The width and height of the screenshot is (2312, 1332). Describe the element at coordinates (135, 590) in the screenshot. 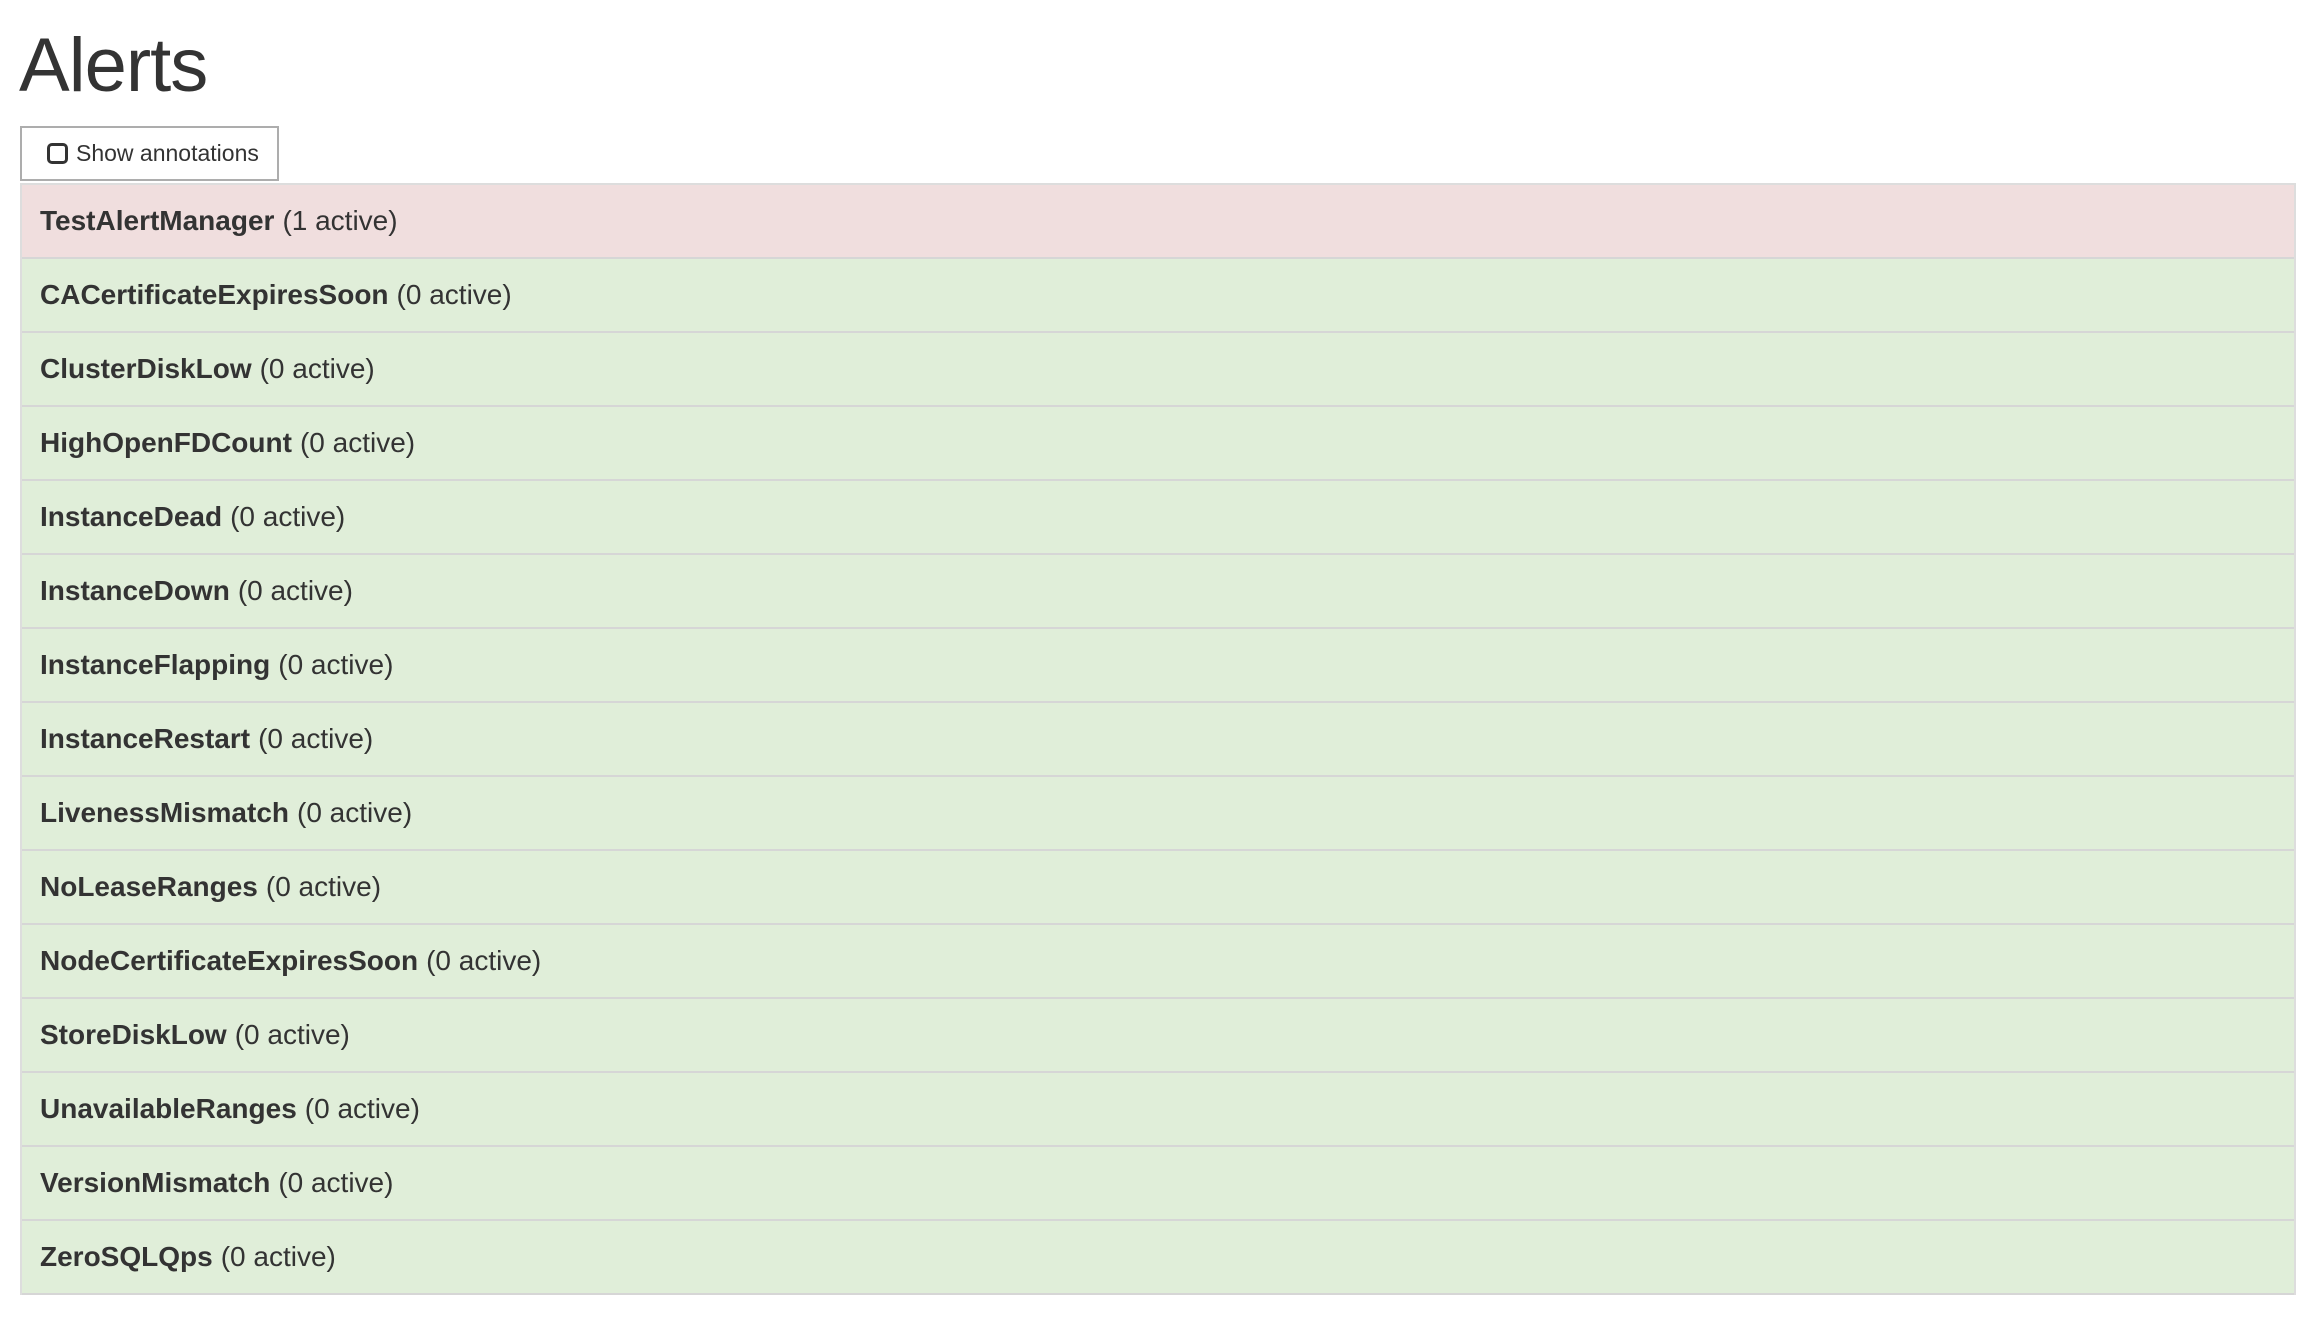

I see `alert-name: InstanceDown` at that location.